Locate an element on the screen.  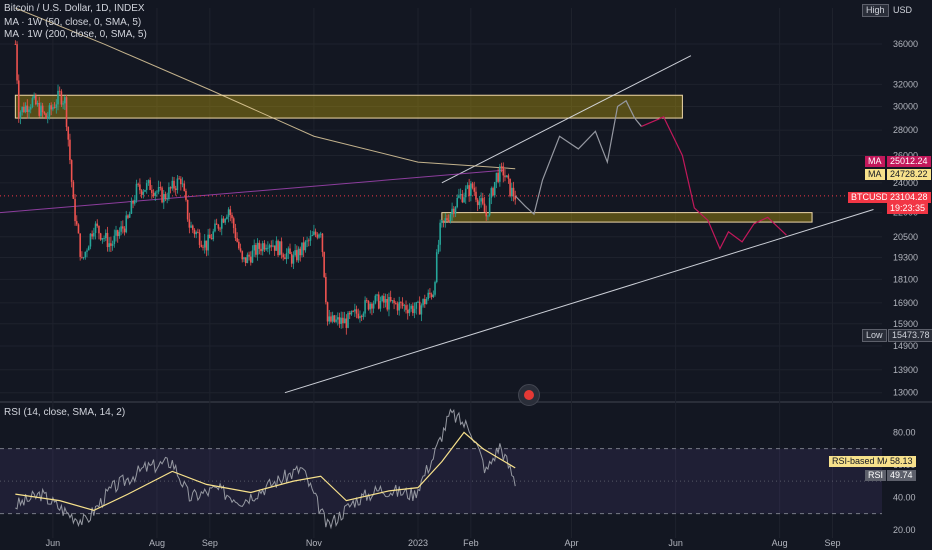
rsi-label-tag: RSI is located at coordinates (876, 475).